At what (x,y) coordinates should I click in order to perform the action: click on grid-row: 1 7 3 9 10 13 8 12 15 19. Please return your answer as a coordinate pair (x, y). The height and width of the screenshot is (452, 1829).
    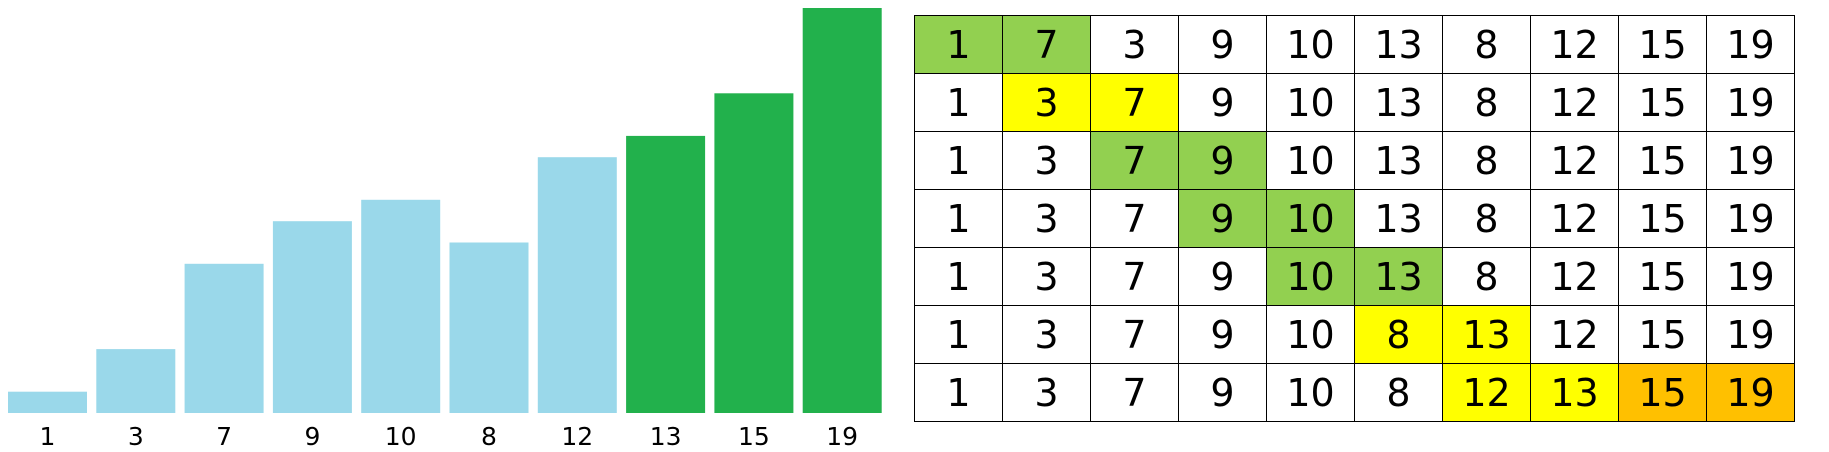
    Looking at the image, I should click on (1354, 44).